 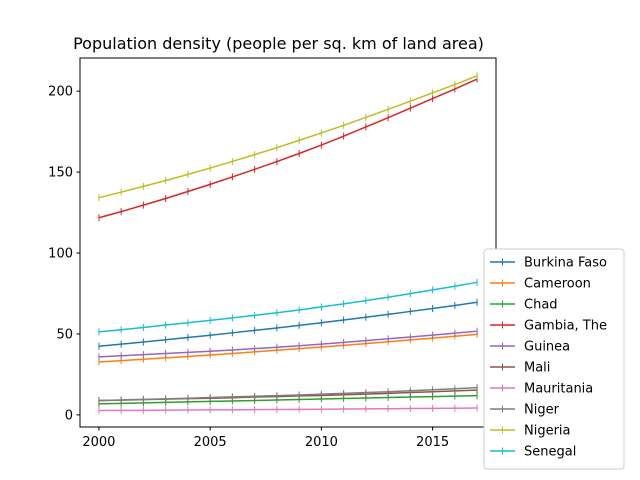 I want to click on x-tick-label: 2000, so click(x=98, y=442).